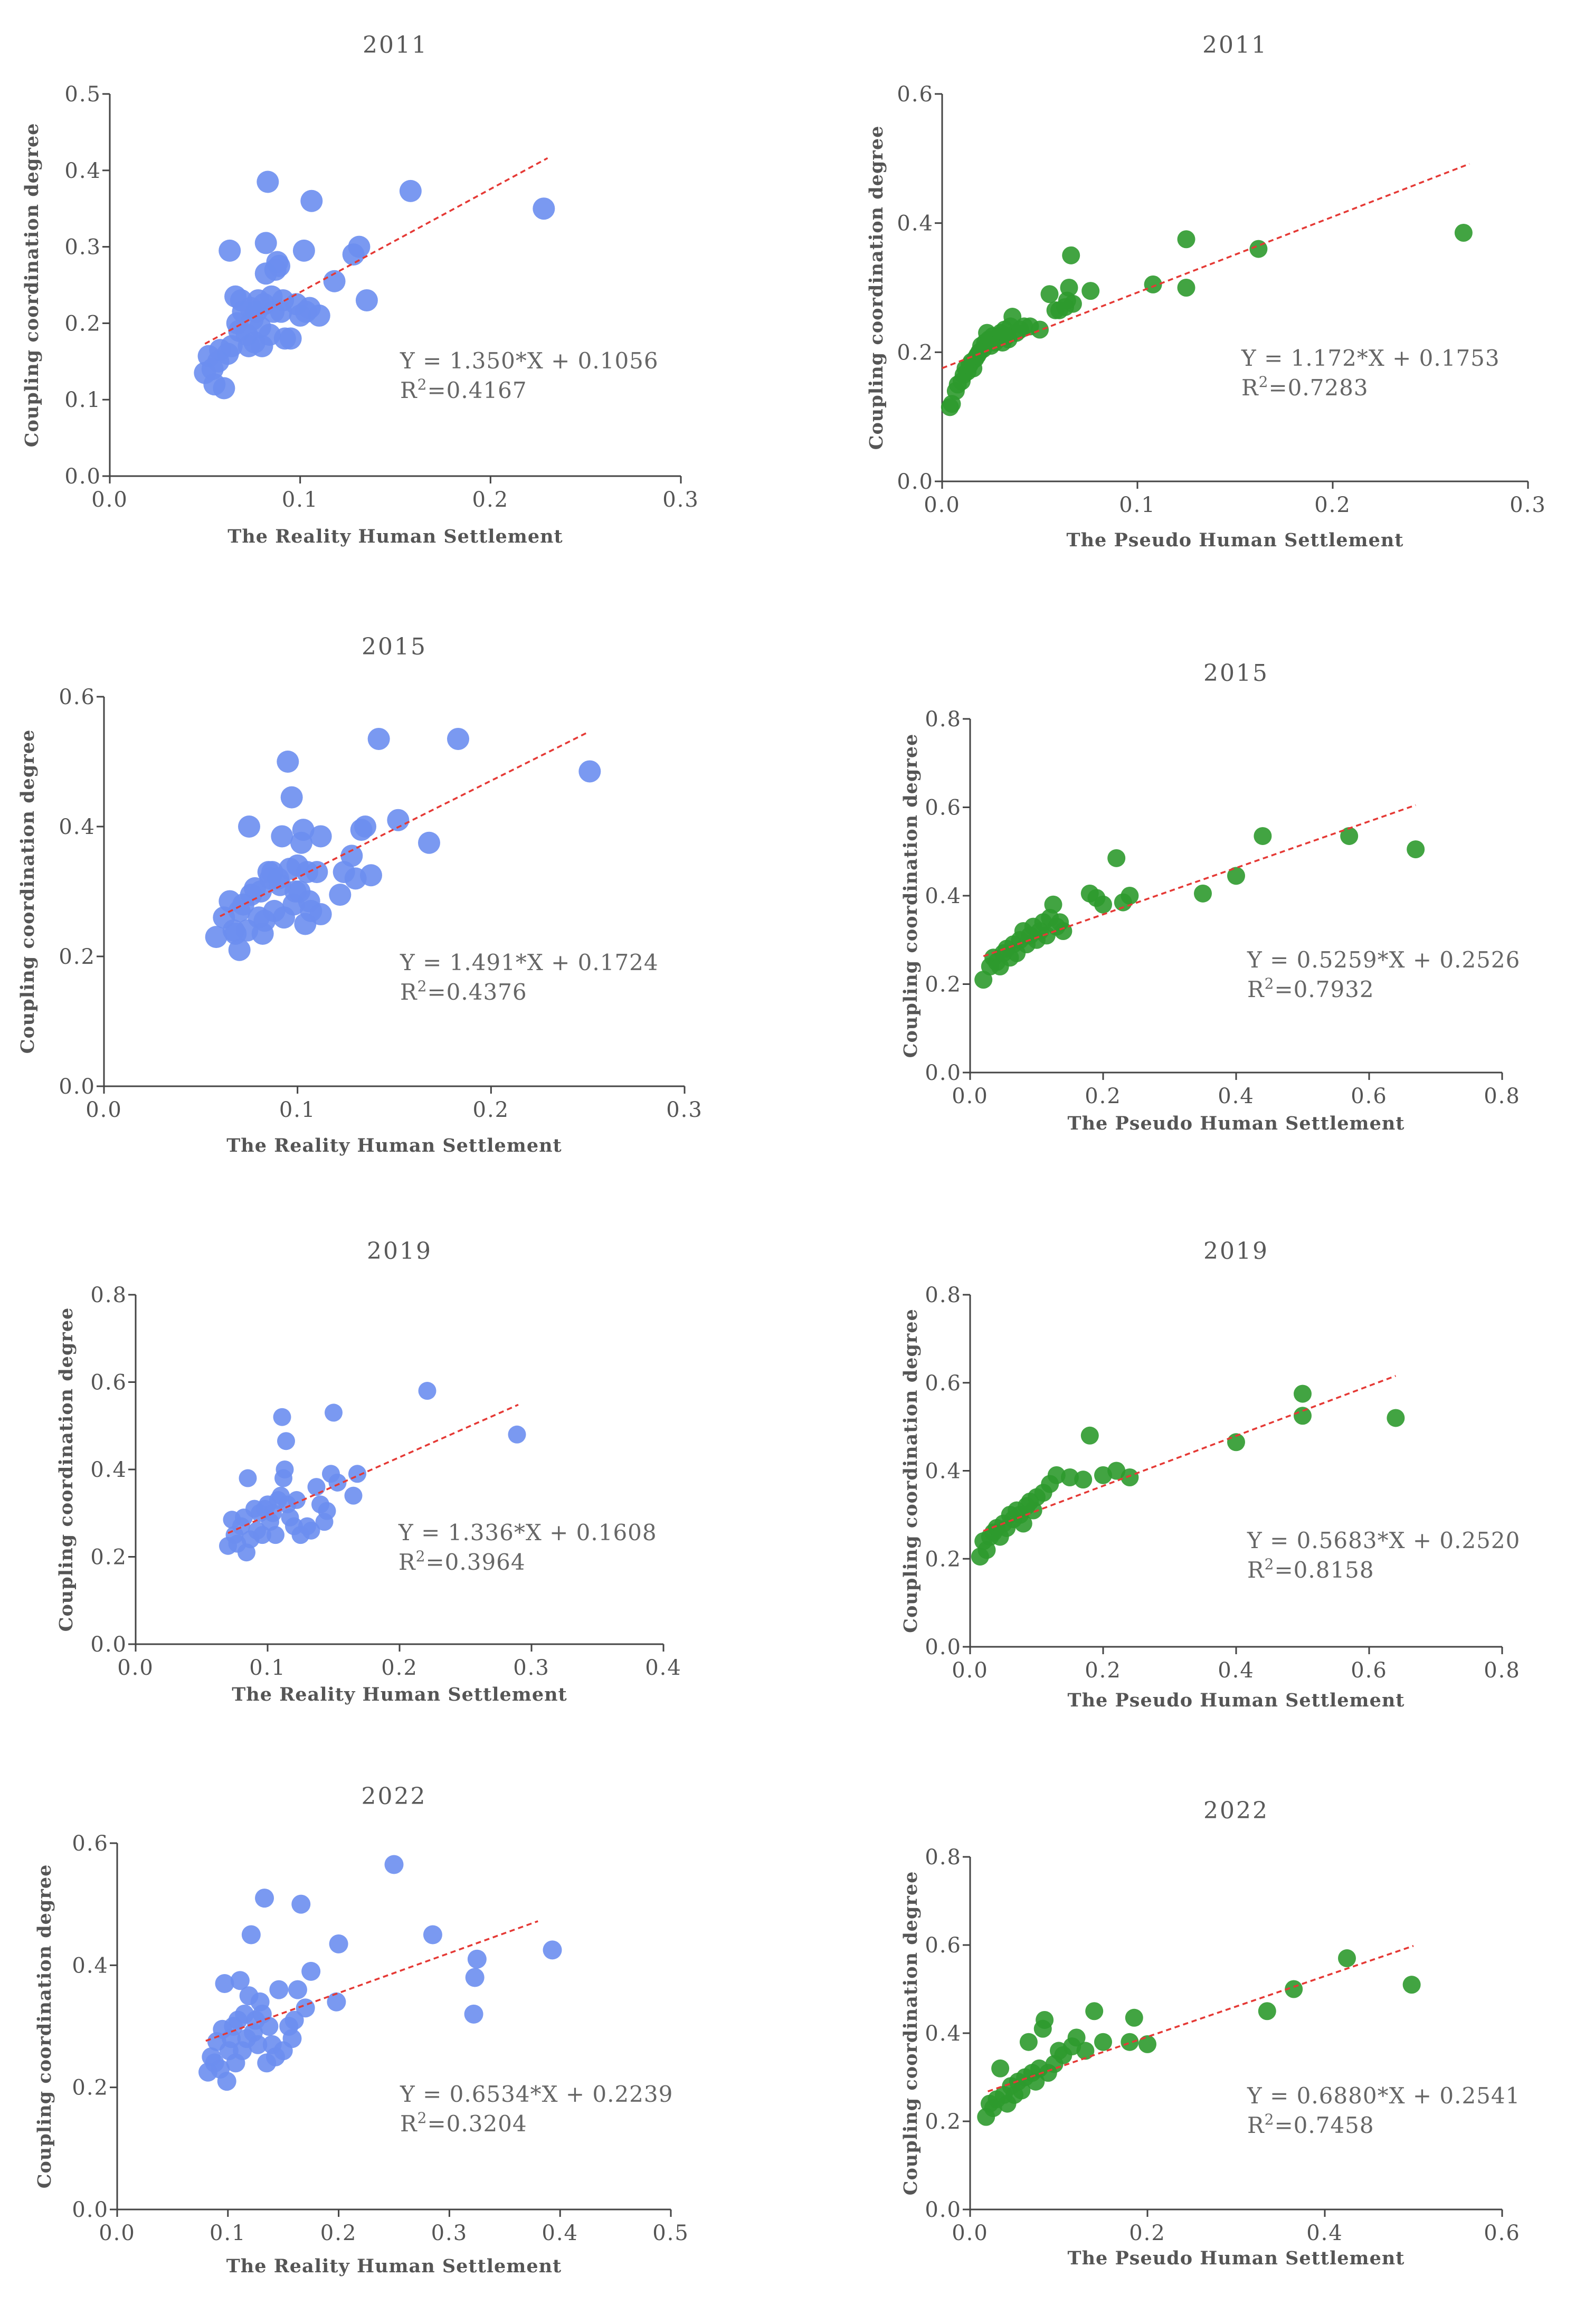 This screenshot has height=2324, width=1585. What do you see at coordinates (395, 46) in the screenshot?
I see `chart-title: 2011` at bounding box center [395, 46].